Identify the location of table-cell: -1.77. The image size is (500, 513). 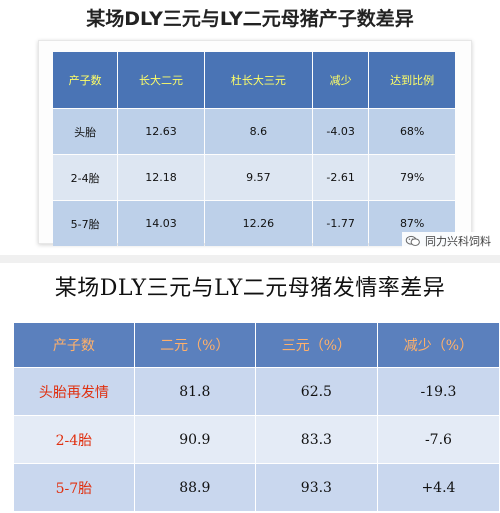
(340, 223).